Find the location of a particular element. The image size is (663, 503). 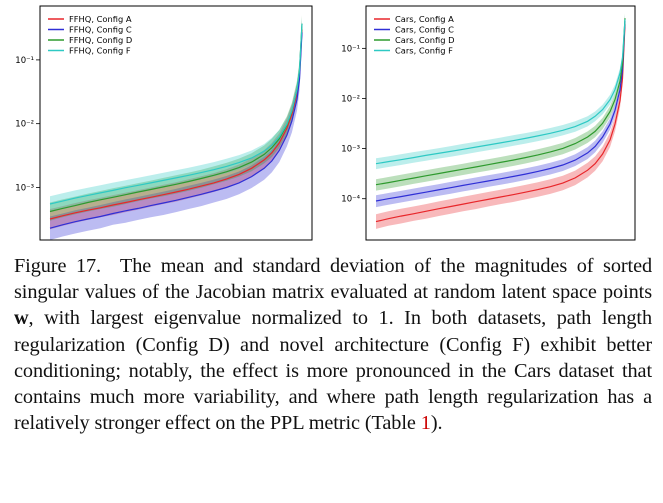

caption-w-symbol: w is located at coordinates (21, 318).